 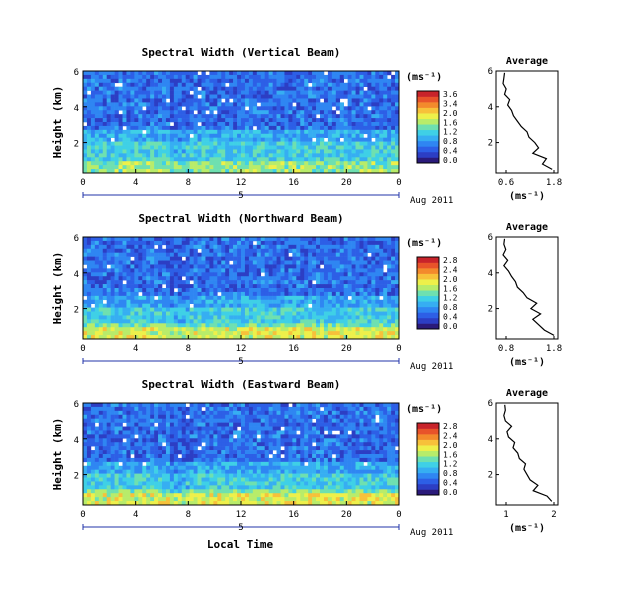 I want to click on colorbar-segment, so click(x=428, y=282).